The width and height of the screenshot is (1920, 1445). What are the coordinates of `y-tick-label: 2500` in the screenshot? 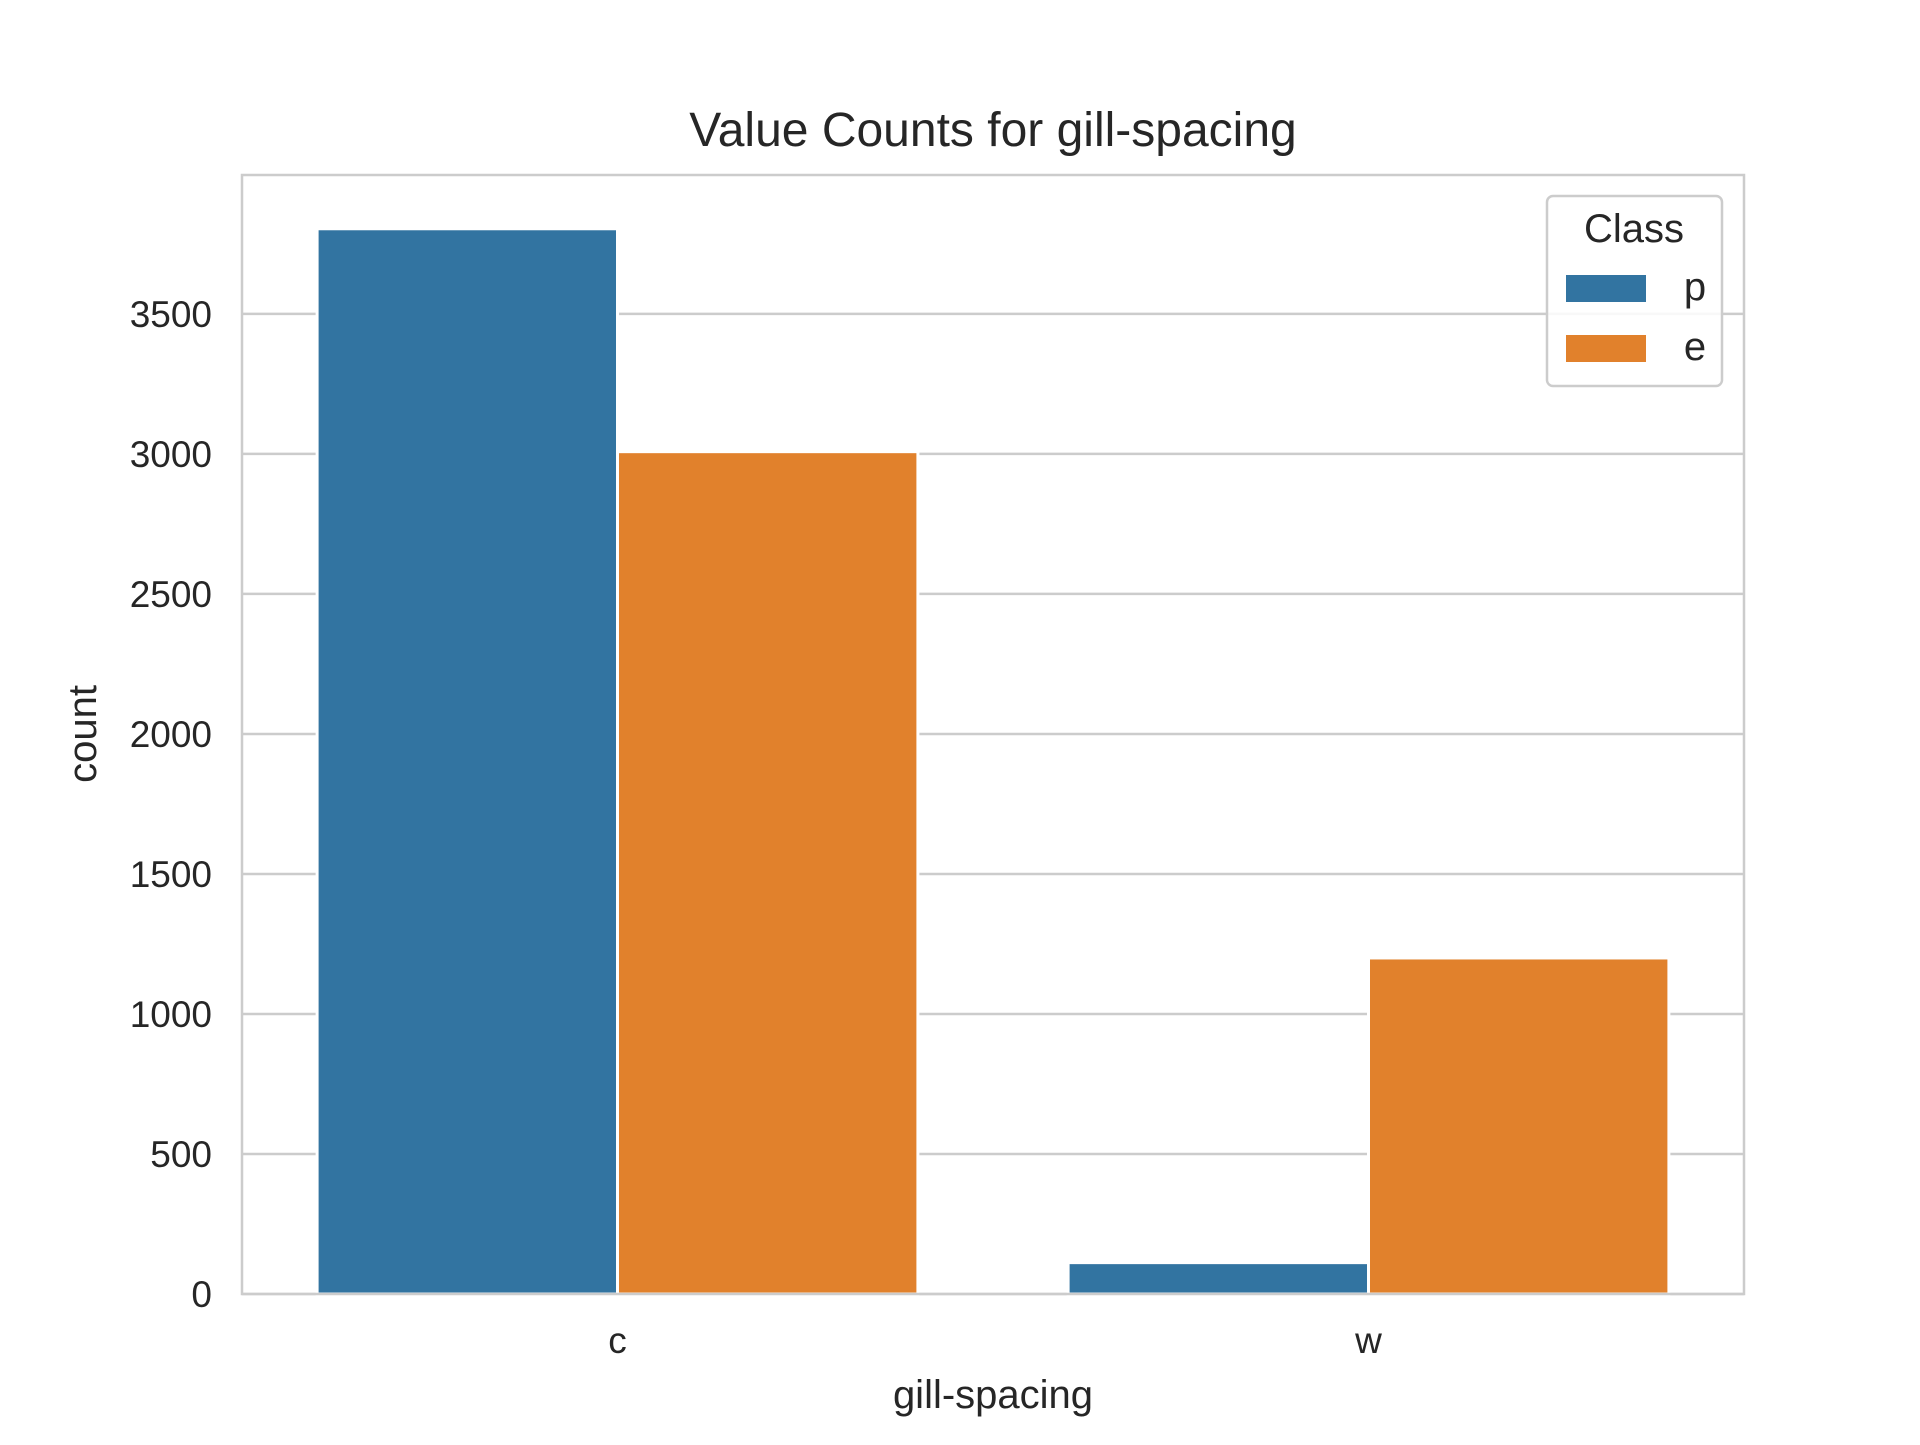 It's located at (171, 594).